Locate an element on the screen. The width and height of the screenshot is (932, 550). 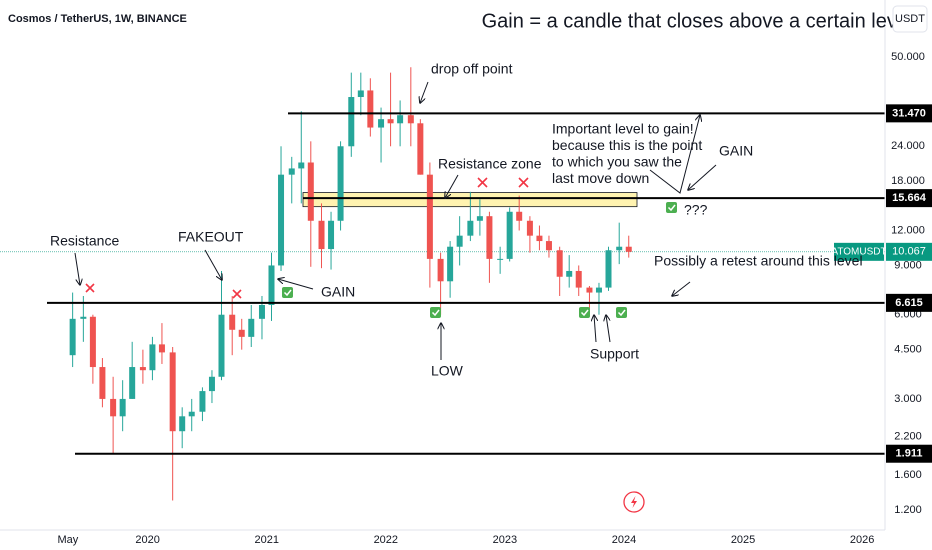
y-tick-label: 24.000 is located at coordinates (908, 146).